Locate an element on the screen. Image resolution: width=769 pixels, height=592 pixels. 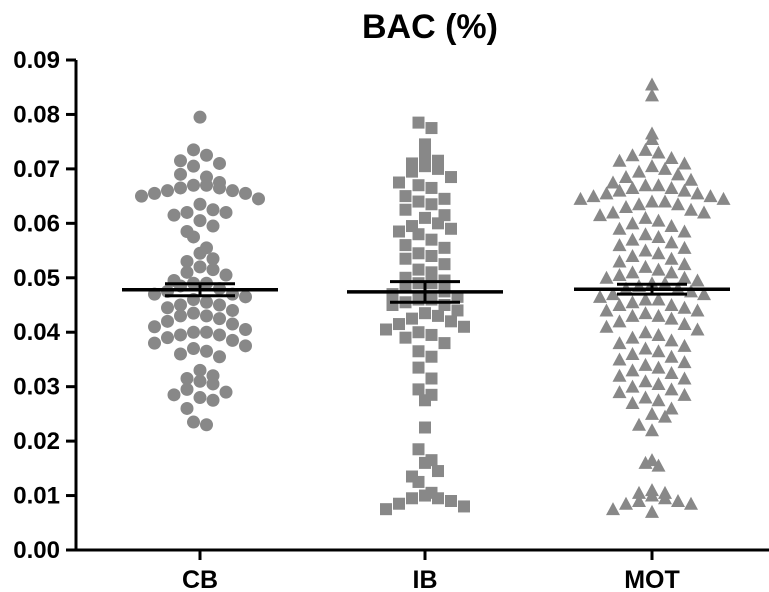
y-tick-label: 0.03 is located at coordinates (36, 387).